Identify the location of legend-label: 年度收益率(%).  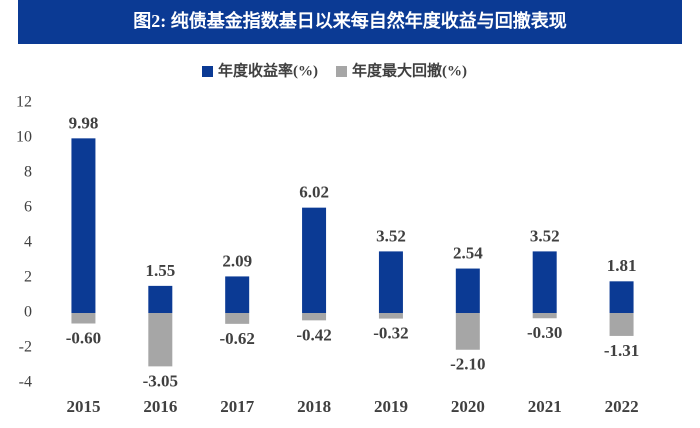
(268, 70).